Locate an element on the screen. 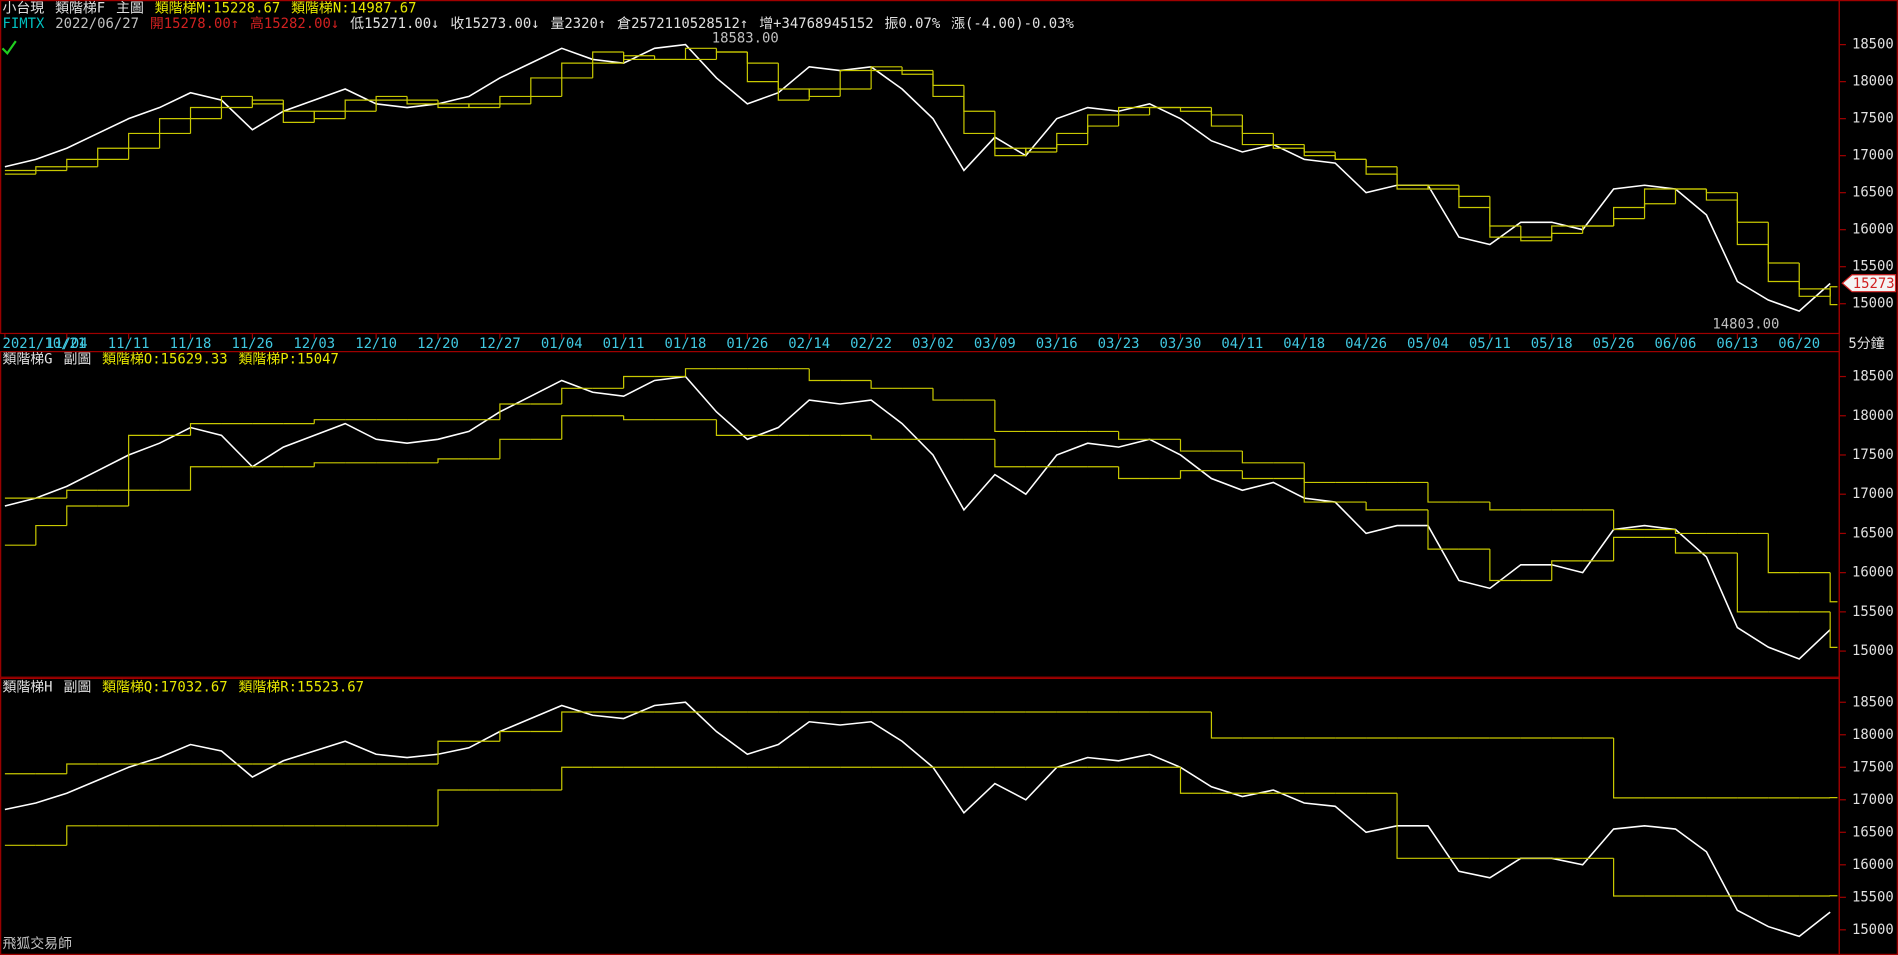  header-item: 副圖 is located at coordinates (77, 359).